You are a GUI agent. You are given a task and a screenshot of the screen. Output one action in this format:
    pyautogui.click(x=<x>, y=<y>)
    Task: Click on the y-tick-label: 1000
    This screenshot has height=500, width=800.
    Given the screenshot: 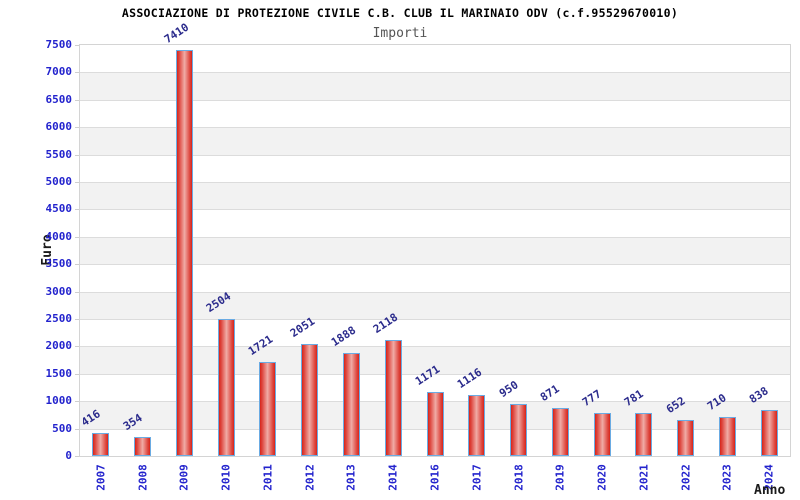 What is the action you would take?
    pyautogui.click(x=59, y=401)
    